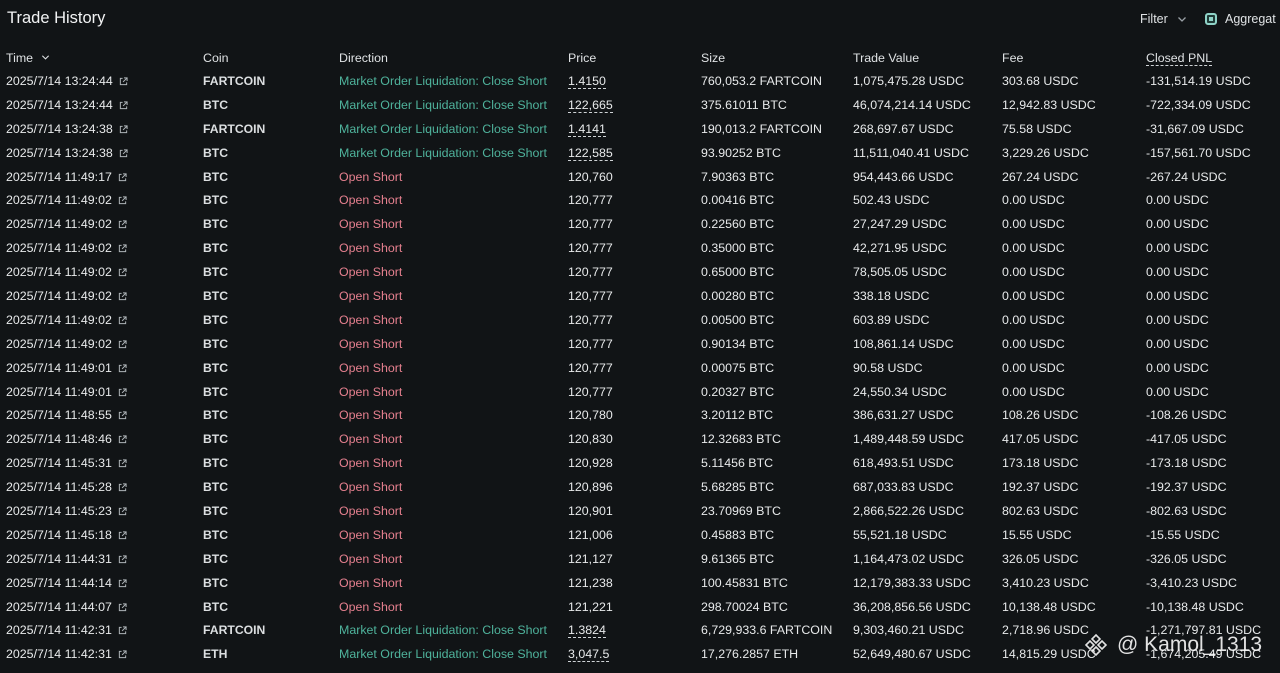 Image resolution: width=1280 pixels, height=673 pixels. Describe the element at coordinates (903, 415) in the screenshot. I see `cell-trade-value: 386,631.27 USDC` at that location.